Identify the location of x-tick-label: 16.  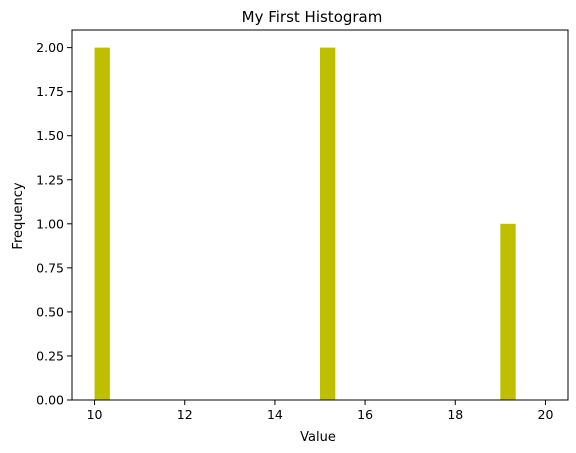
(365, 414).